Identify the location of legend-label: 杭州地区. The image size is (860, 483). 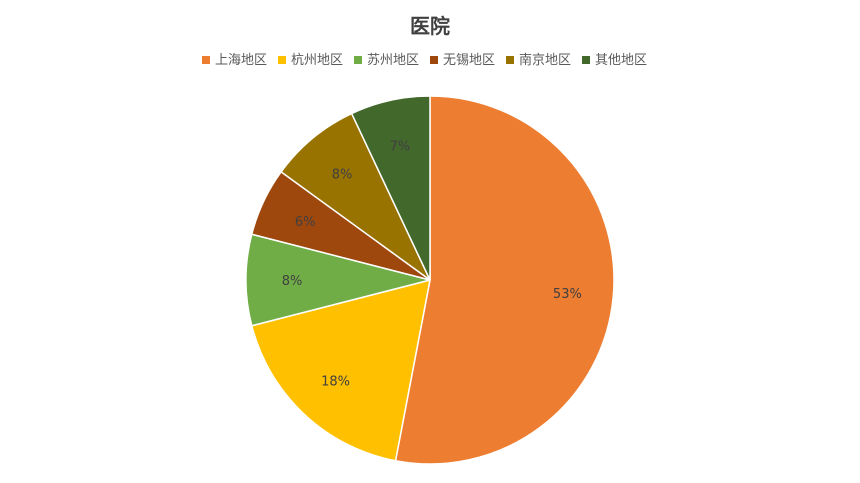
(317, 60).